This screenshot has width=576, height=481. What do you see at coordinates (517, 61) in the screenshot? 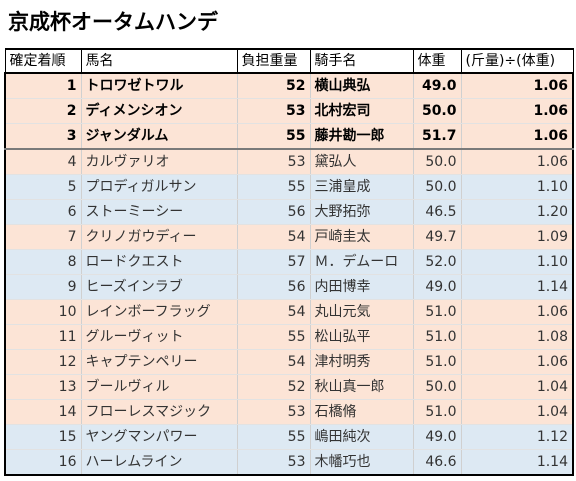
I see `header-ratio: (斤量)÷(体重)` at bounding box center [517, 61].